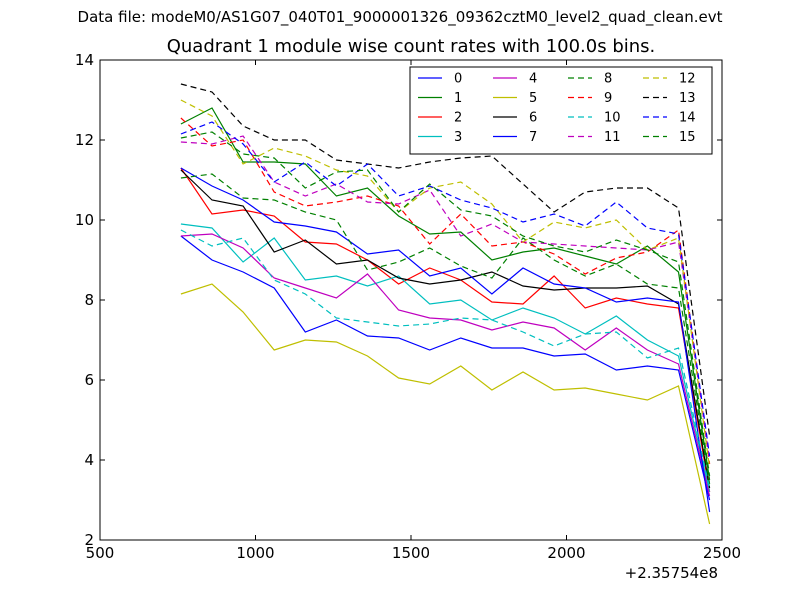 The width and height of the screenshot is (800, 600). What do you see at coordinates (458, 79) in the screenshot?
I see `legend-label-0: 0` at bounding box center [458, 79].